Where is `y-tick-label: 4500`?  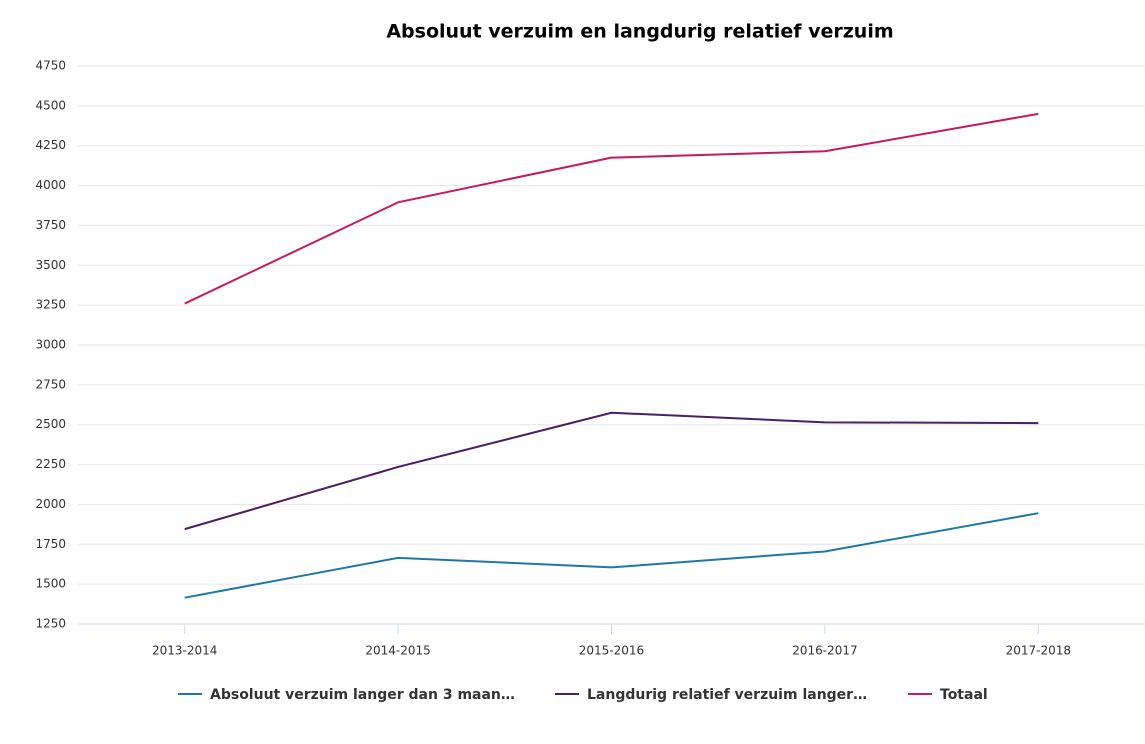 y-tick-label: 4500 is located at coordinates (50, 105).